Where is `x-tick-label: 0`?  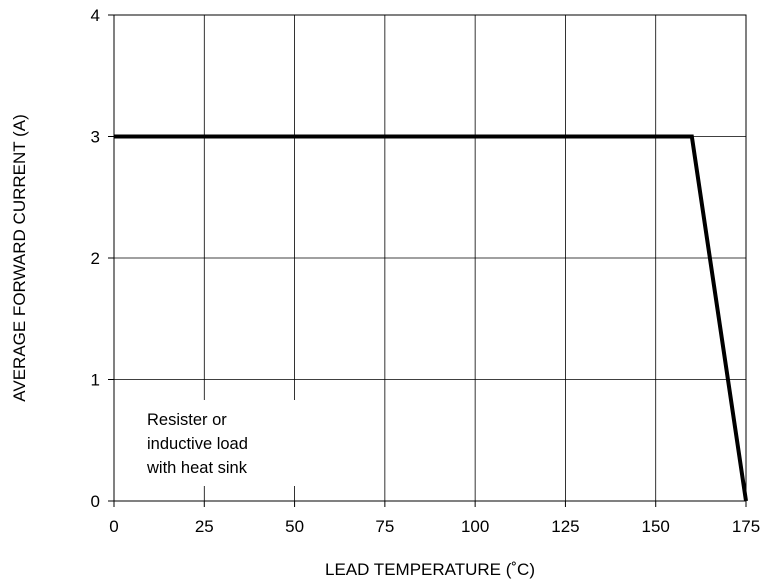
x-tick-label: 0 is located at coordinates (113, 526).